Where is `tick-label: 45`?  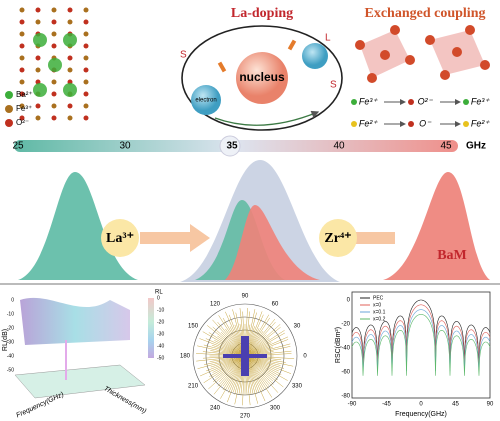
tick-label: 45 is located at coordinates (455, 405).